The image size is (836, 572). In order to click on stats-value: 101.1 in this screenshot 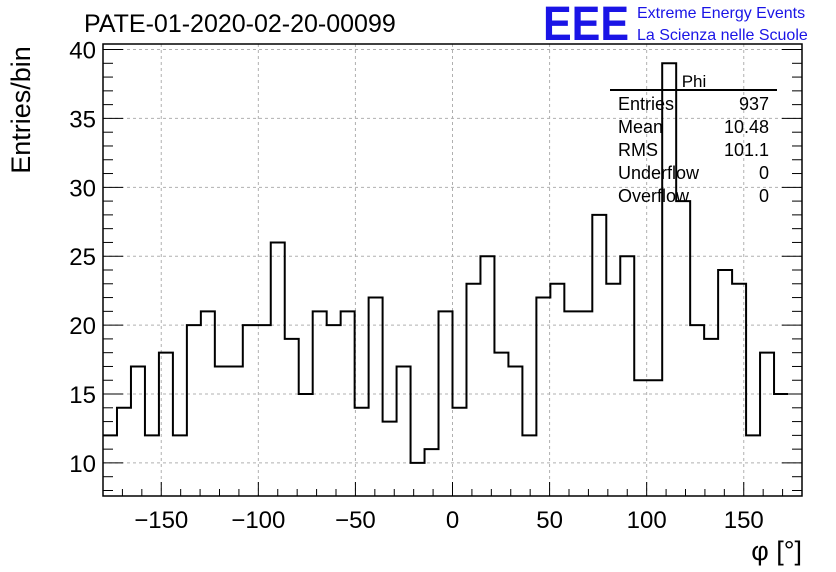, I will do `click(746, 150)`.